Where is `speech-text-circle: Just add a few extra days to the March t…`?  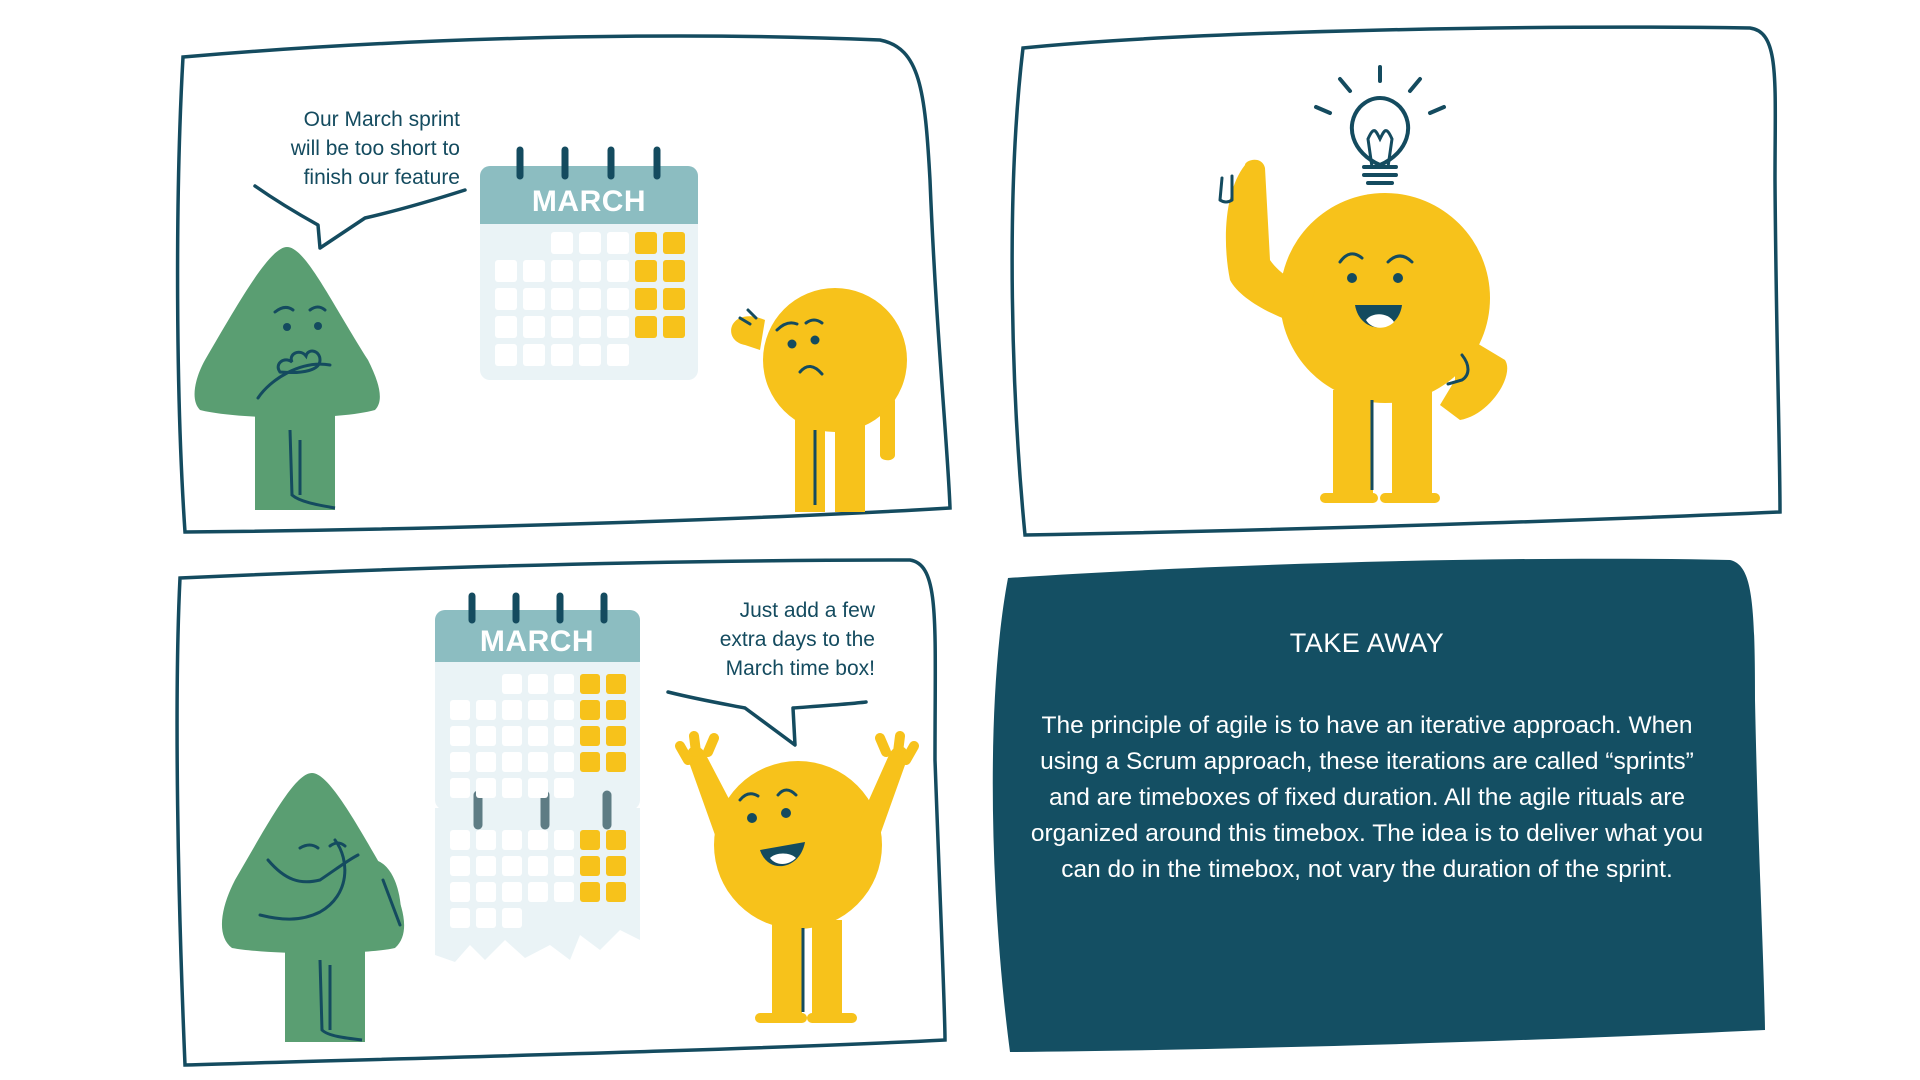 speech-text-circle: Just add a few extra days to the March t… is located at coordinates (765, 639).